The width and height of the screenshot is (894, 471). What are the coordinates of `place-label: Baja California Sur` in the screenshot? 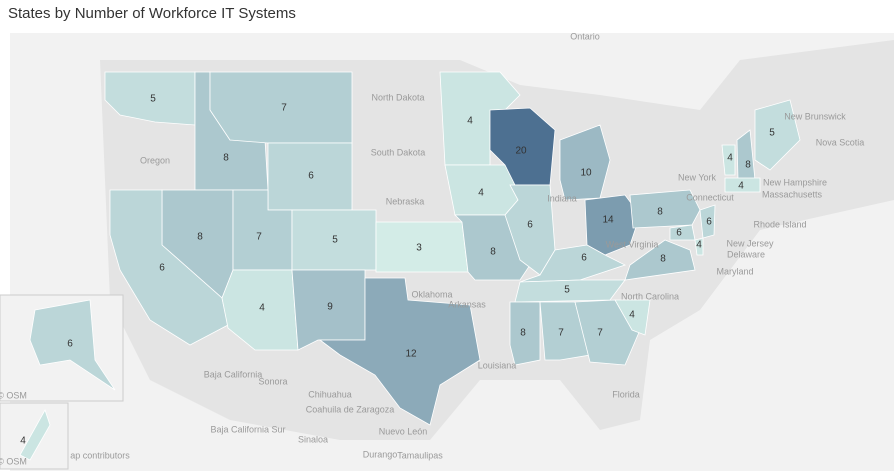 It's located at (247, 429).